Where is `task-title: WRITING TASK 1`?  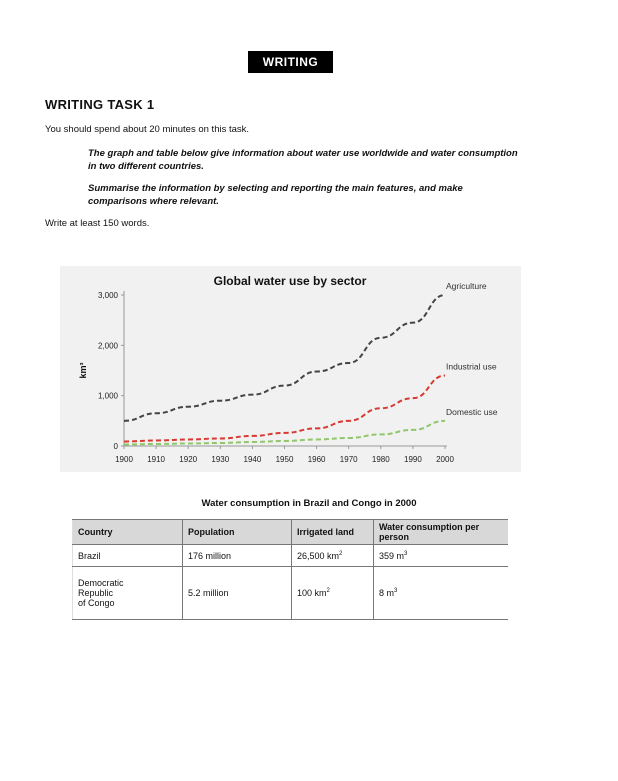
task-title: WRITING TASK 1 is located at coordinates (100, 104).